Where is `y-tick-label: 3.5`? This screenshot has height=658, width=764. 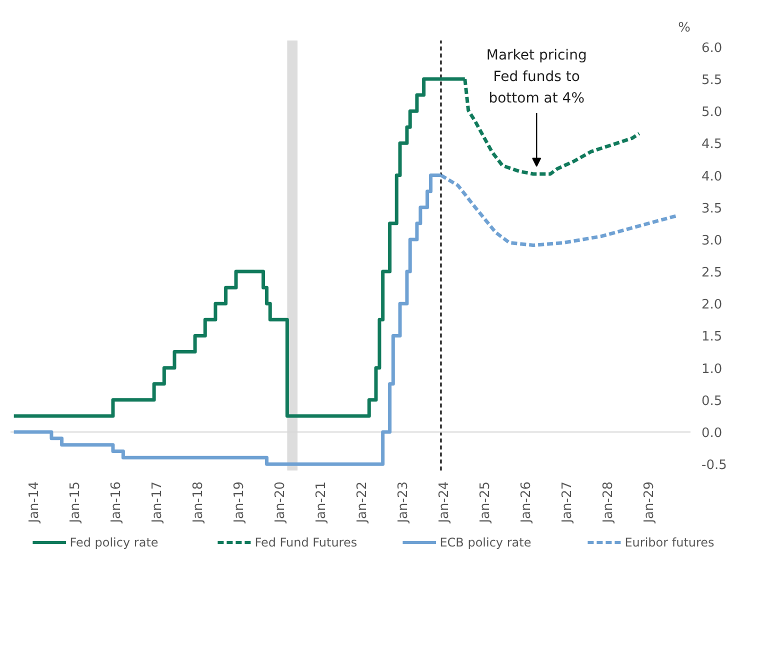
y-tick-label: 3.5 is located at coordinates (712, 208).